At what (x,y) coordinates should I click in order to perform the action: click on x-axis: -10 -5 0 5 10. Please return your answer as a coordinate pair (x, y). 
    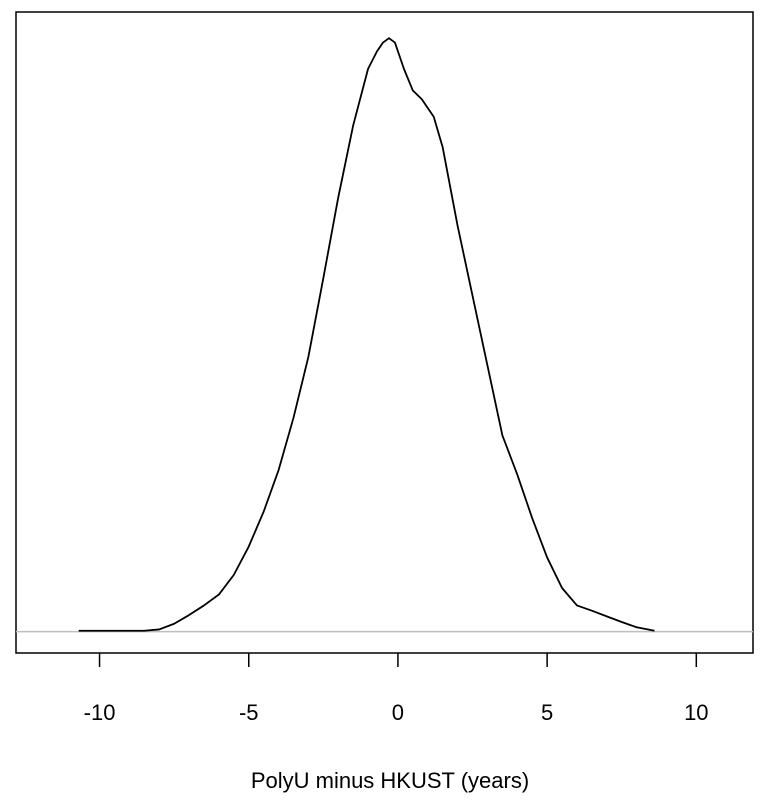
    Looking at the image, I should click on (396, 689).